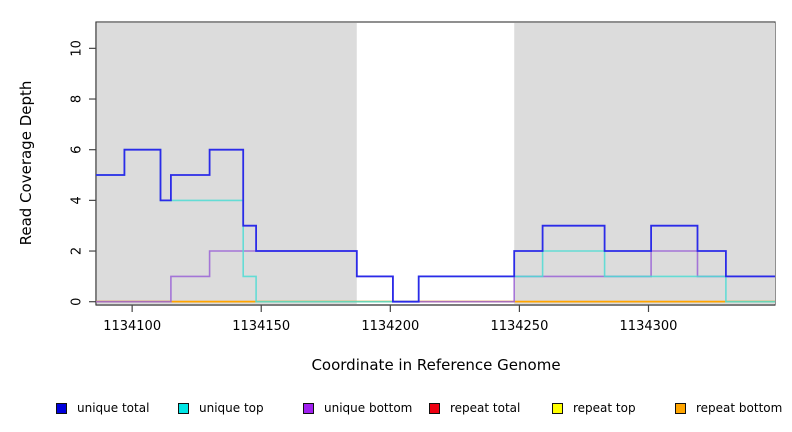 The height and width of the screenshot is (432, 792). I want to click on legend-swatch-unique-total, so click(61, 408).